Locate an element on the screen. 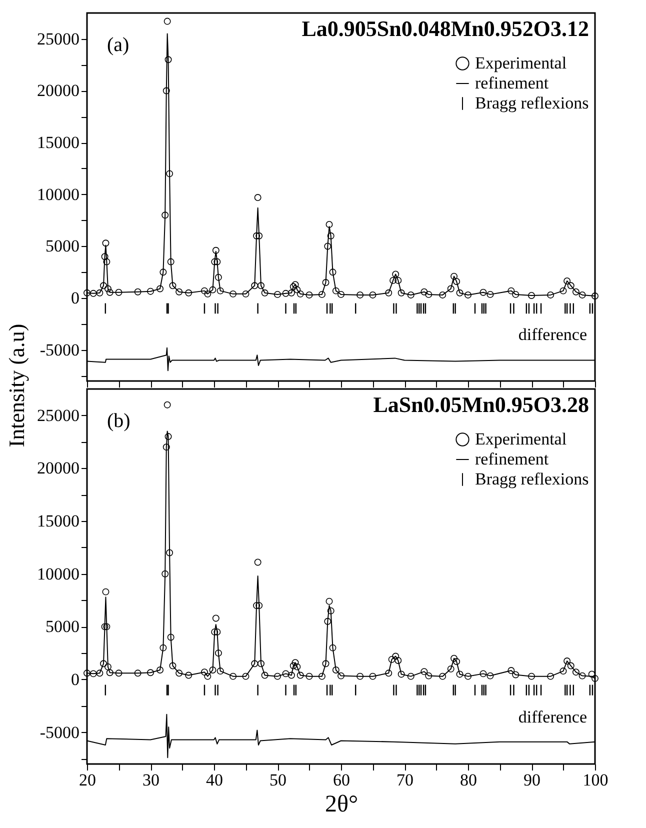 The height and width of the screenshot is (828, 646). x-tick-label: 50 is located at coordinates (278, 780).